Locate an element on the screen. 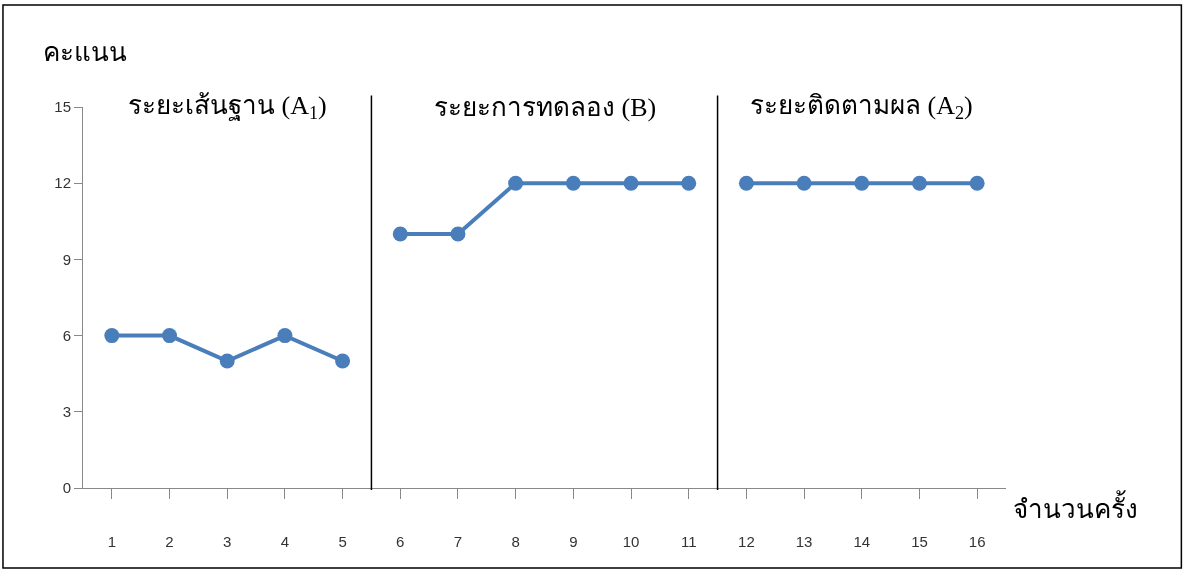 The image size is (1186, 573). x-tick-label: 10 is located at coordinates (631, 541).